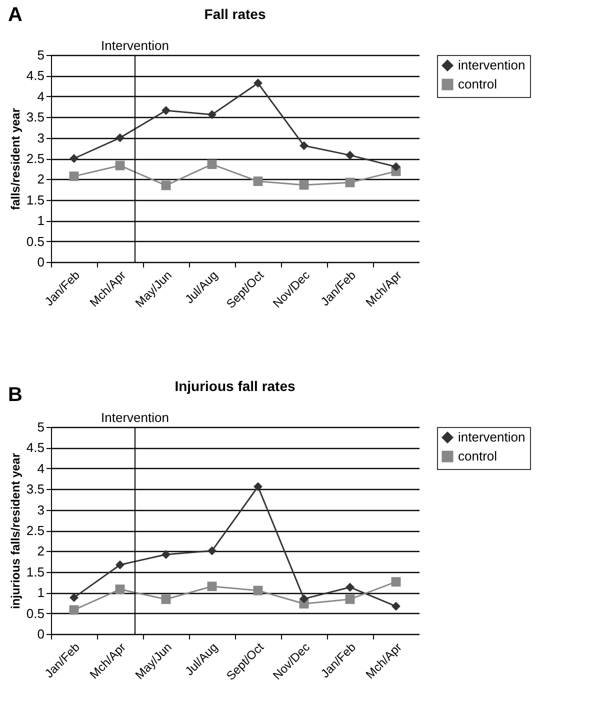  What do you see at coordinates (15, 159) in the screenshot?
I see `y-axis-title: falls/resident year` at bounding box center [15, 159].